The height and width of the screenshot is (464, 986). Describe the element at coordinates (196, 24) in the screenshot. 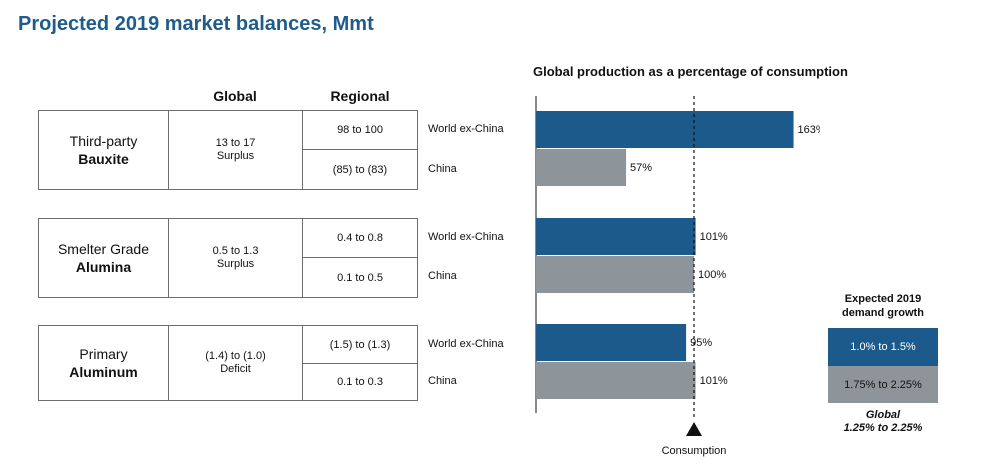

I see `page-title: Projected 2019 market balances, Mmt` at that location.